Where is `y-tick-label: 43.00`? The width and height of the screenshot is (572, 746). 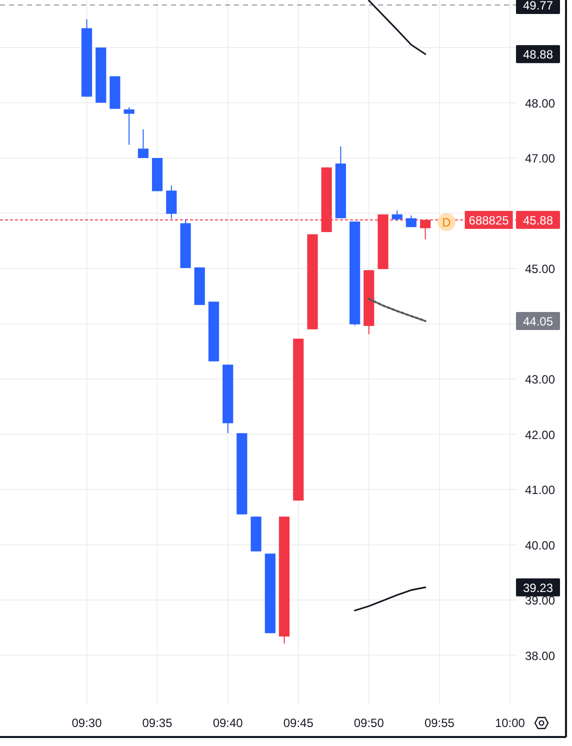 y-tick-label: 43.00 is located at coordinates (540, 379).